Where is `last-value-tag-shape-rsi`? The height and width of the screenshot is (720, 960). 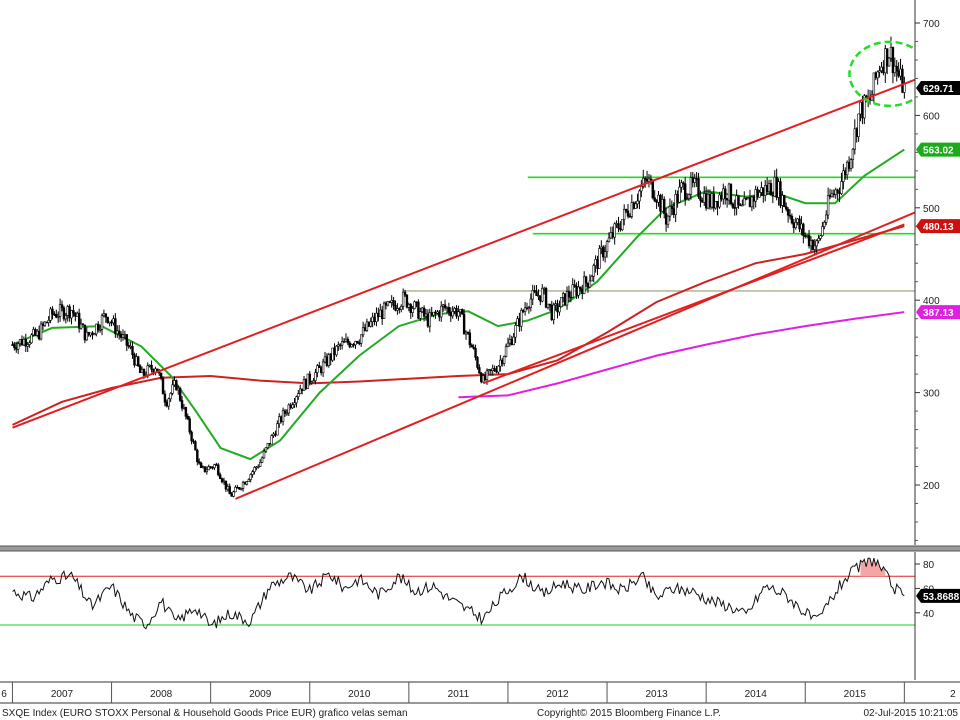
last-value-tag-shape-rsi is located at coordinates (938, 595).